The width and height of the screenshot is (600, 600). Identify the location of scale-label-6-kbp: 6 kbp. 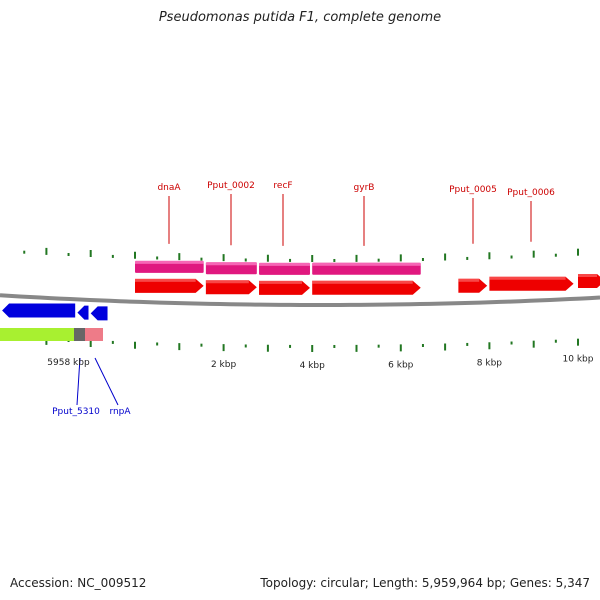
(401, 365).